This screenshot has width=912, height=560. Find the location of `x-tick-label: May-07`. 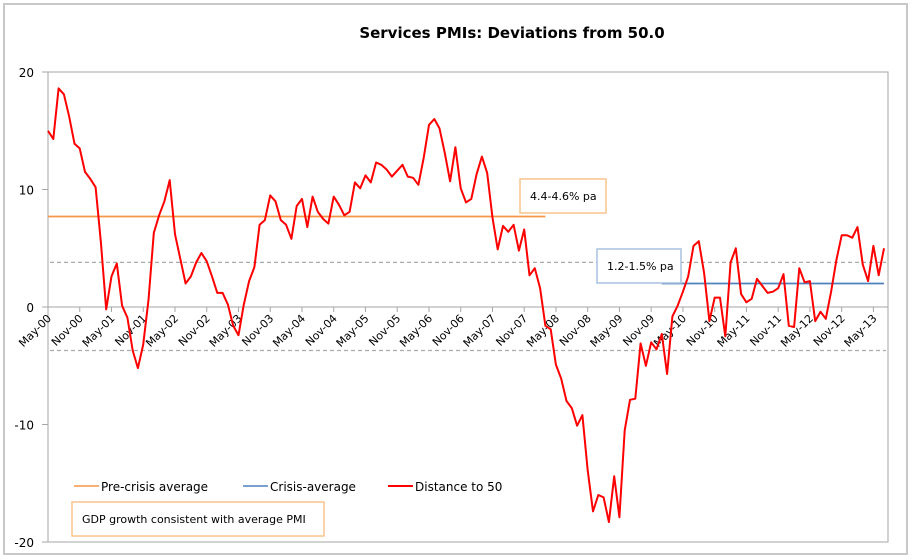

x-tick-label: May-07 is located at coordinates (480, 331).